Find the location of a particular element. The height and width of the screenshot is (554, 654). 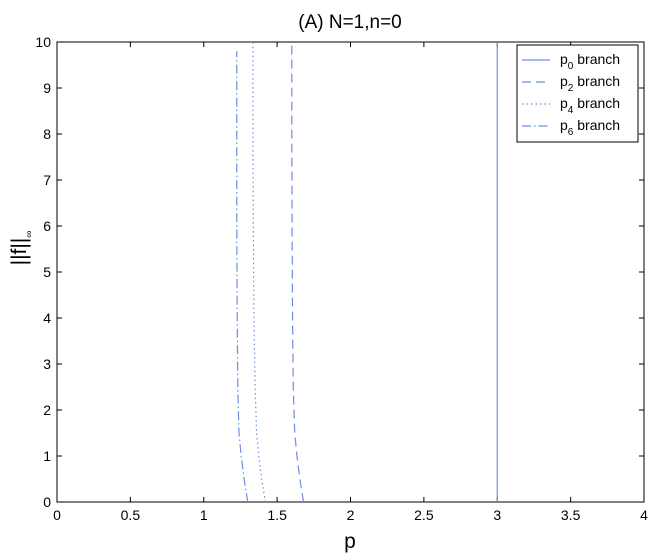

x-axis-title: p is located at coordinates (350, 541).